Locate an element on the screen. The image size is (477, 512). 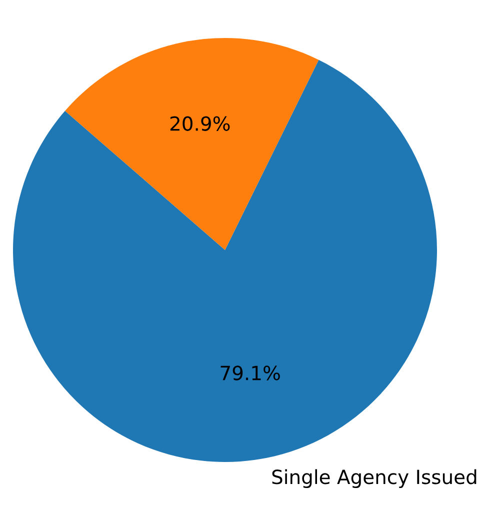
data-label: 20.9% is located at coordinates (200, 123).